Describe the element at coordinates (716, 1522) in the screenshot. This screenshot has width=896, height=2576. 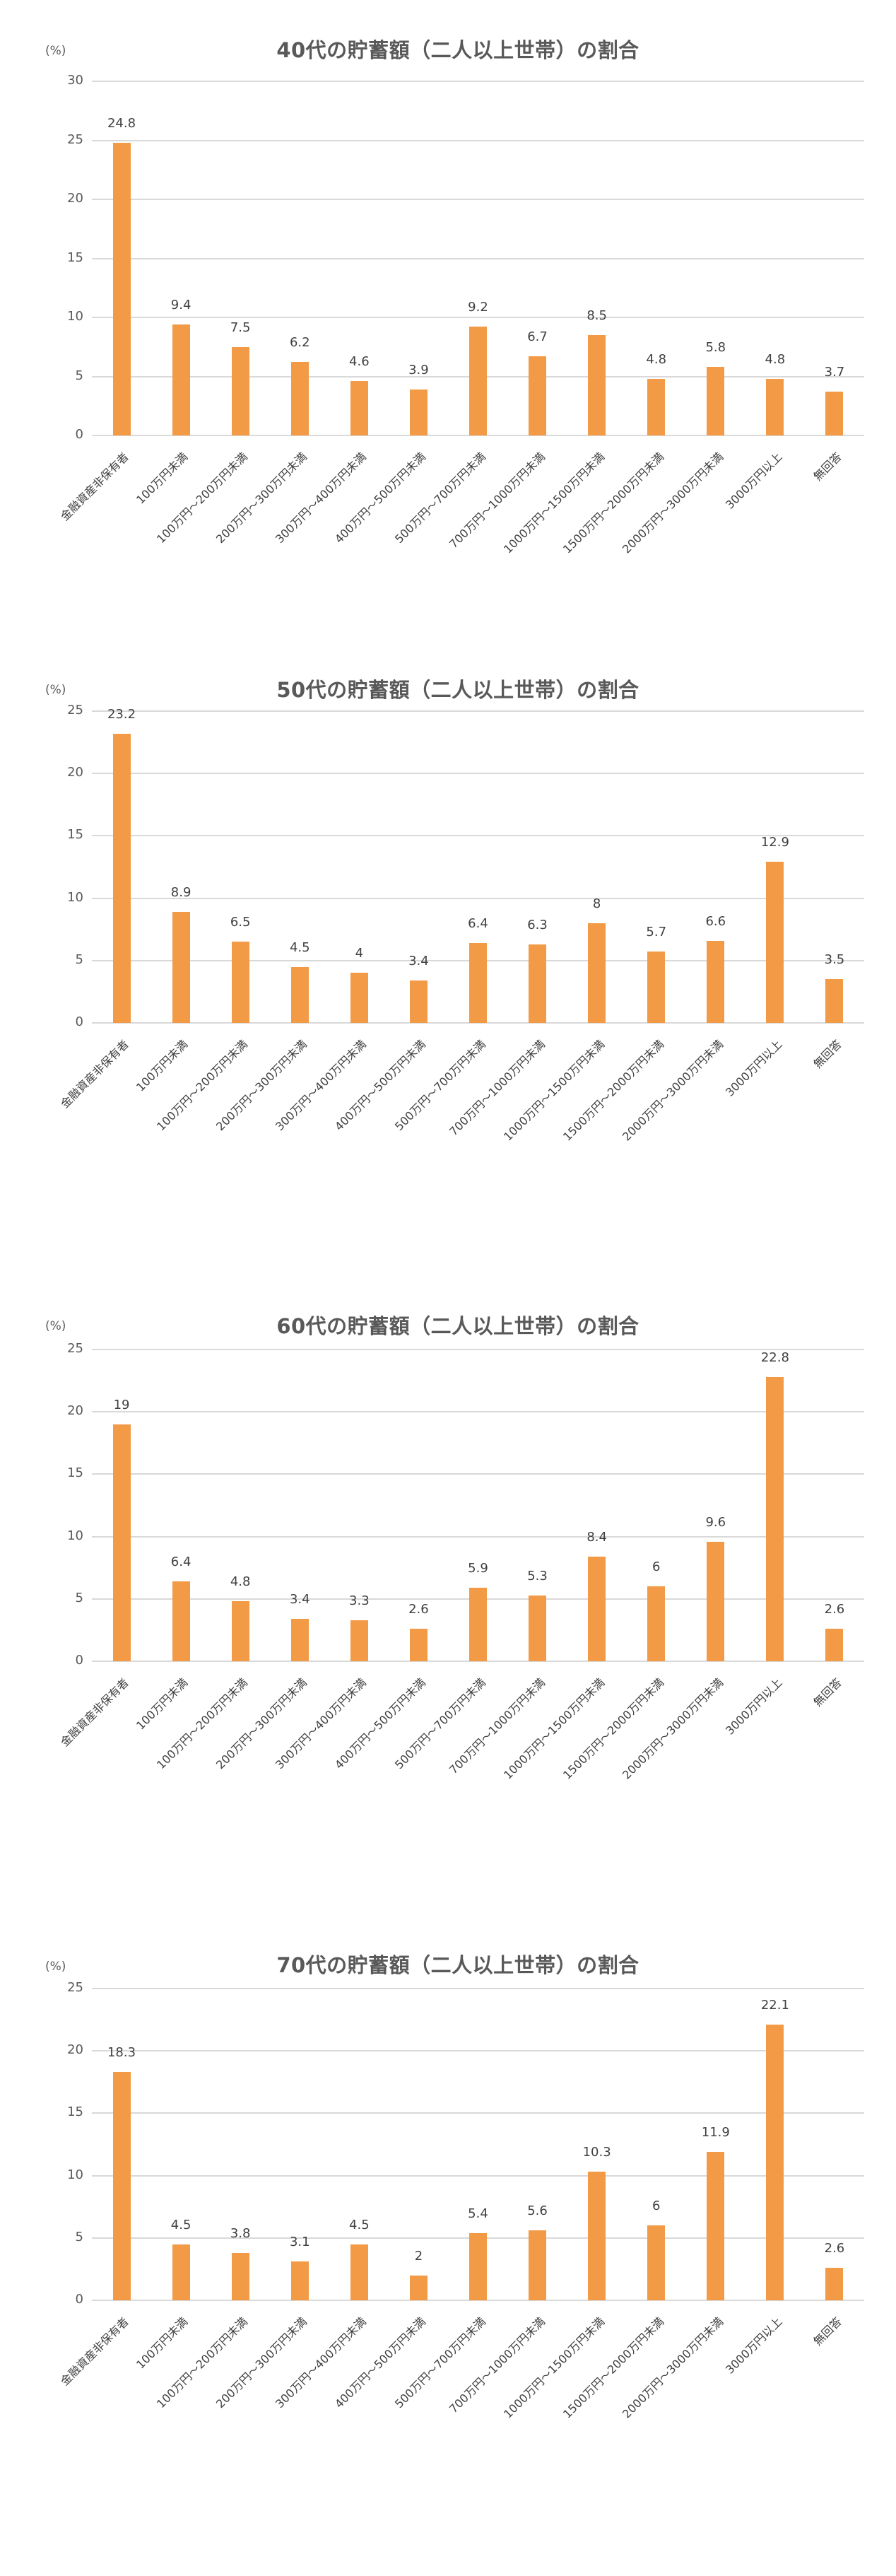
I see `data-label: 9.6` at that location.